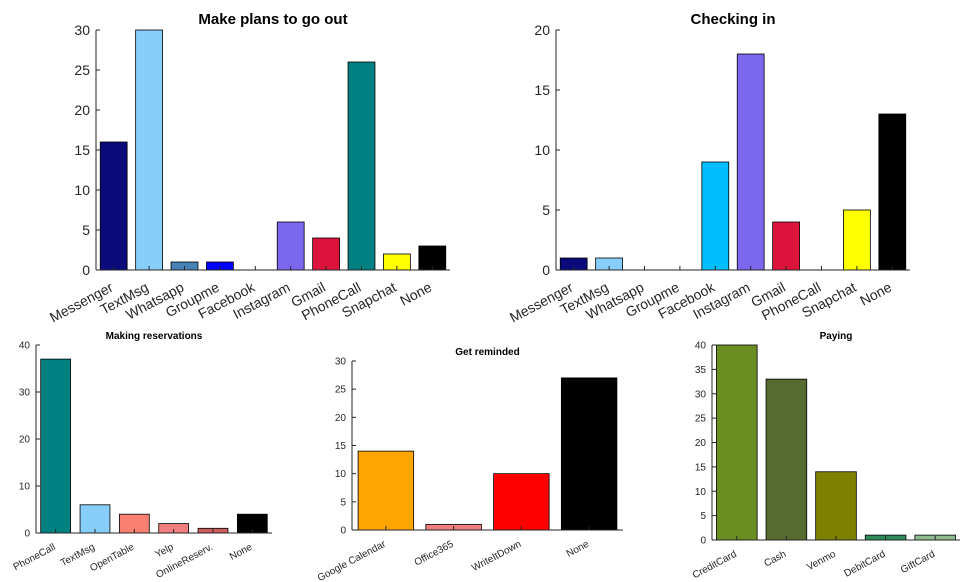 The width and height of the screenshot is (960, 582). I want to click on x-tick-label: Office365, so click(434, 554).